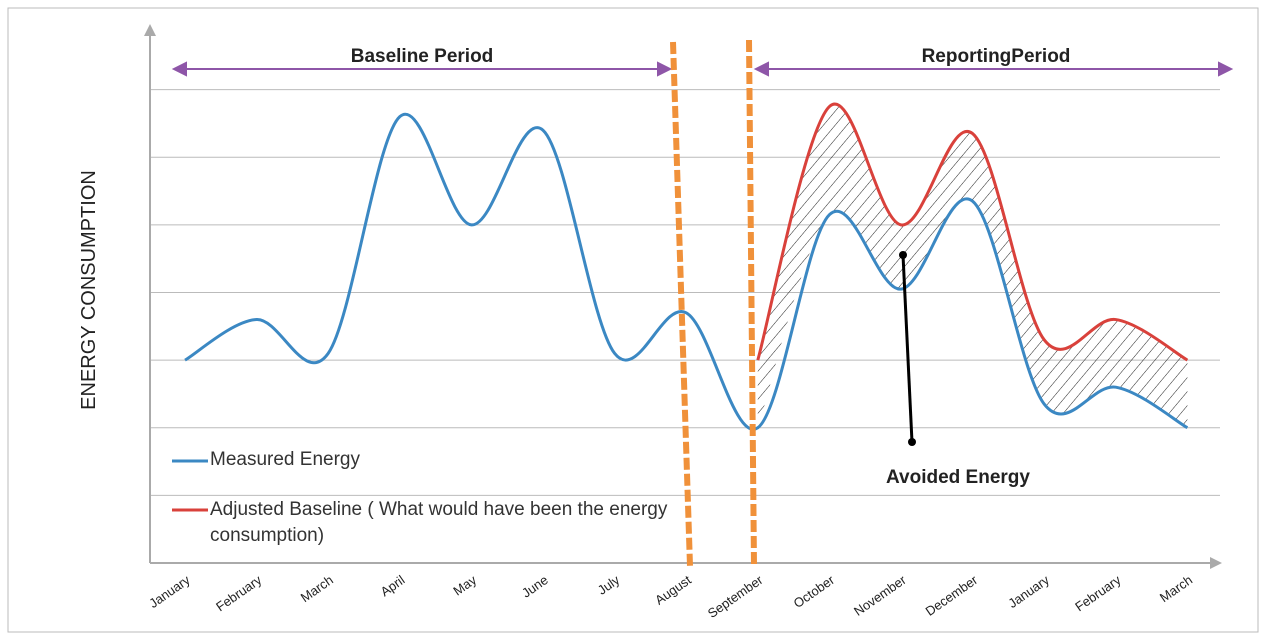 This screenshot has width=1268, height=640. I want to click on x-tick-label: May, so click(464, 585).